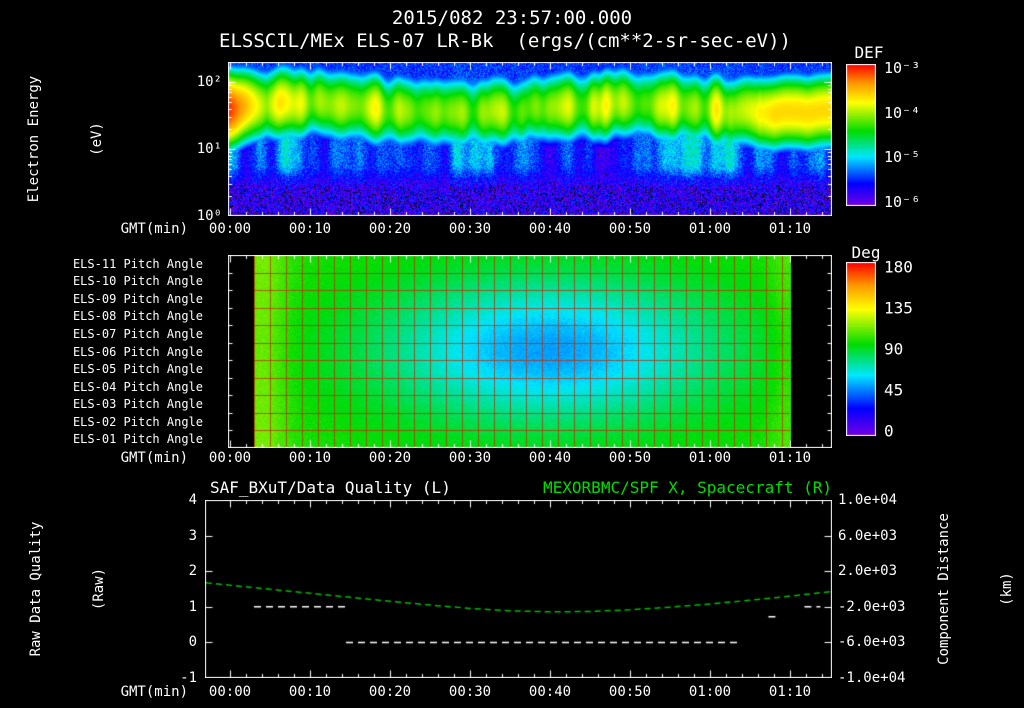 This screenshot has width=1024, height=708. Describe the element at coordinates (1007, 589) in the screenshot. I see `axis-label-line: (km)` at that location.